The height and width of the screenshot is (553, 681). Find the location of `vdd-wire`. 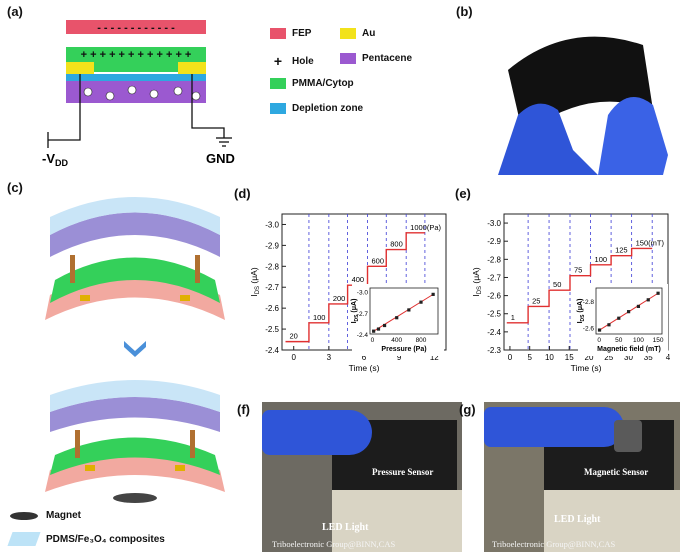

vdd-wire is located at coordinates (64, 107).